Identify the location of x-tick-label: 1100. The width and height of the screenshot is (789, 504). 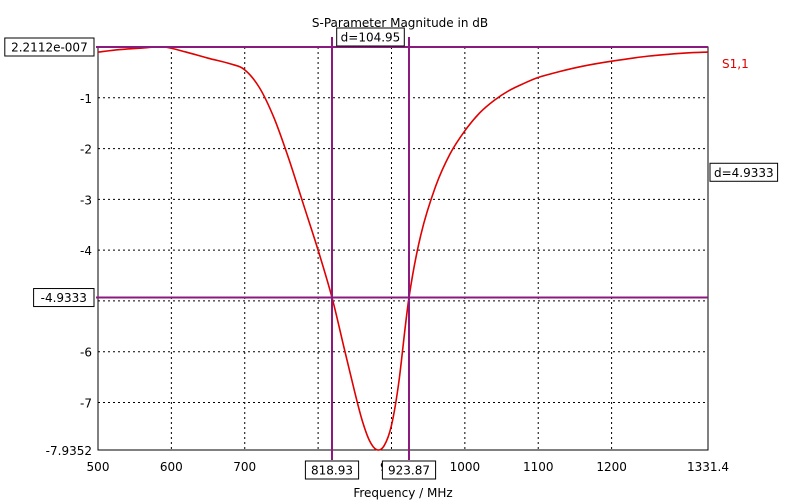
(538, 467).